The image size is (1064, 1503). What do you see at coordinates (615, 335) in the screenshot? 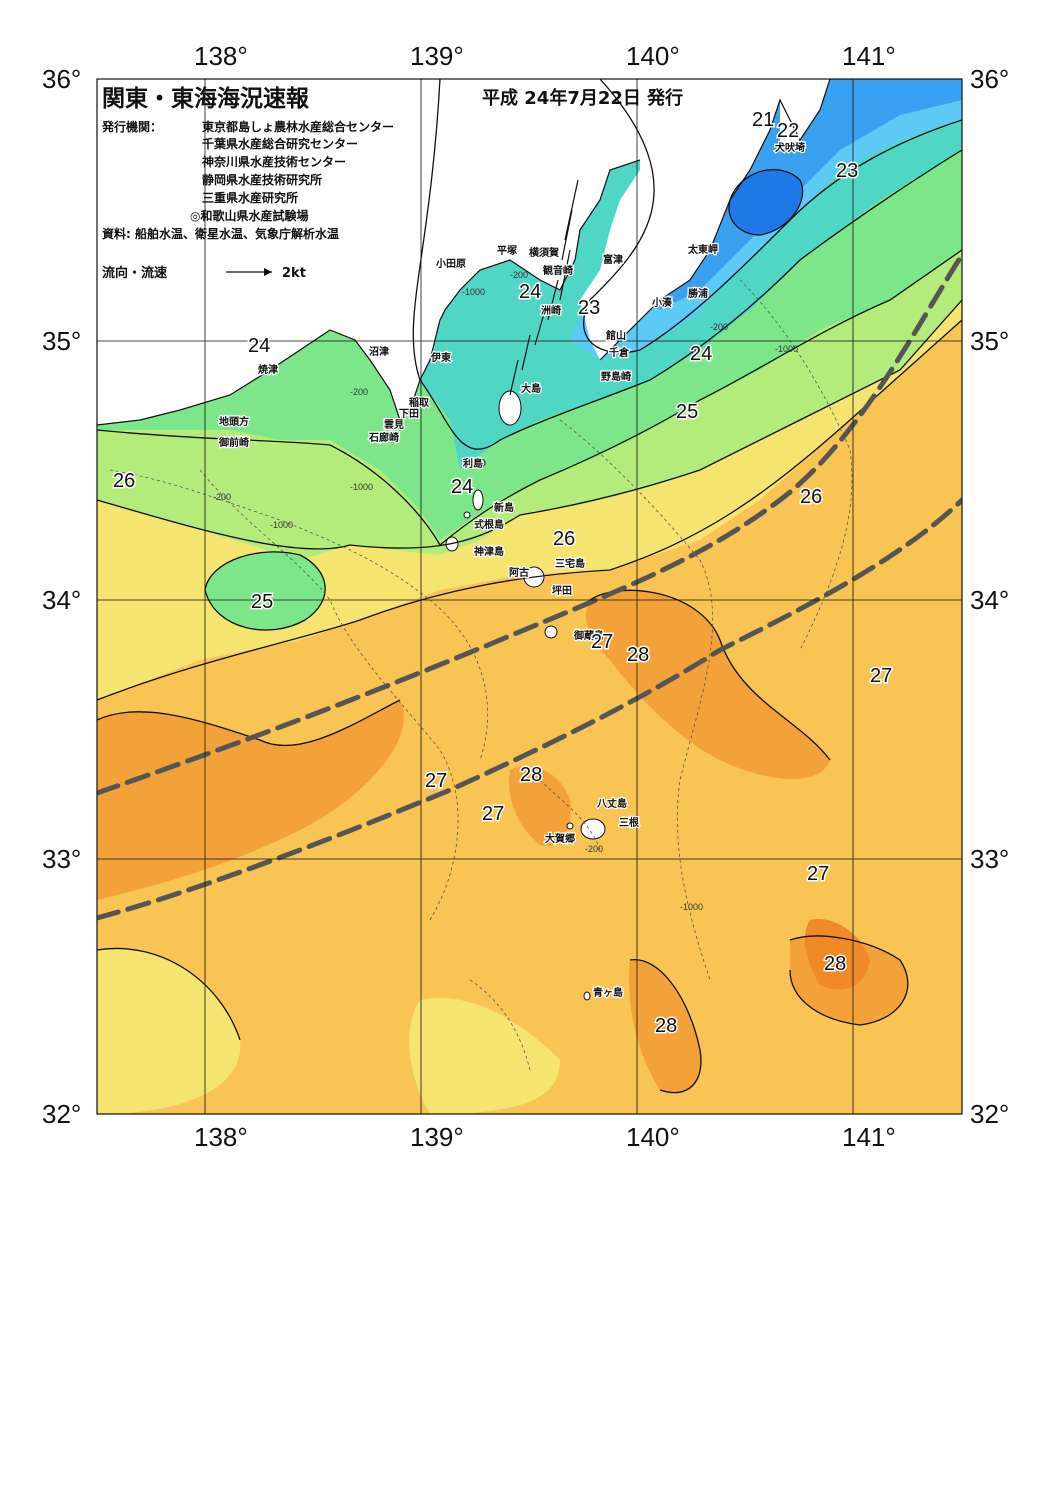
I see `place-tateyama: 館山` at bounding box center [615, 335].